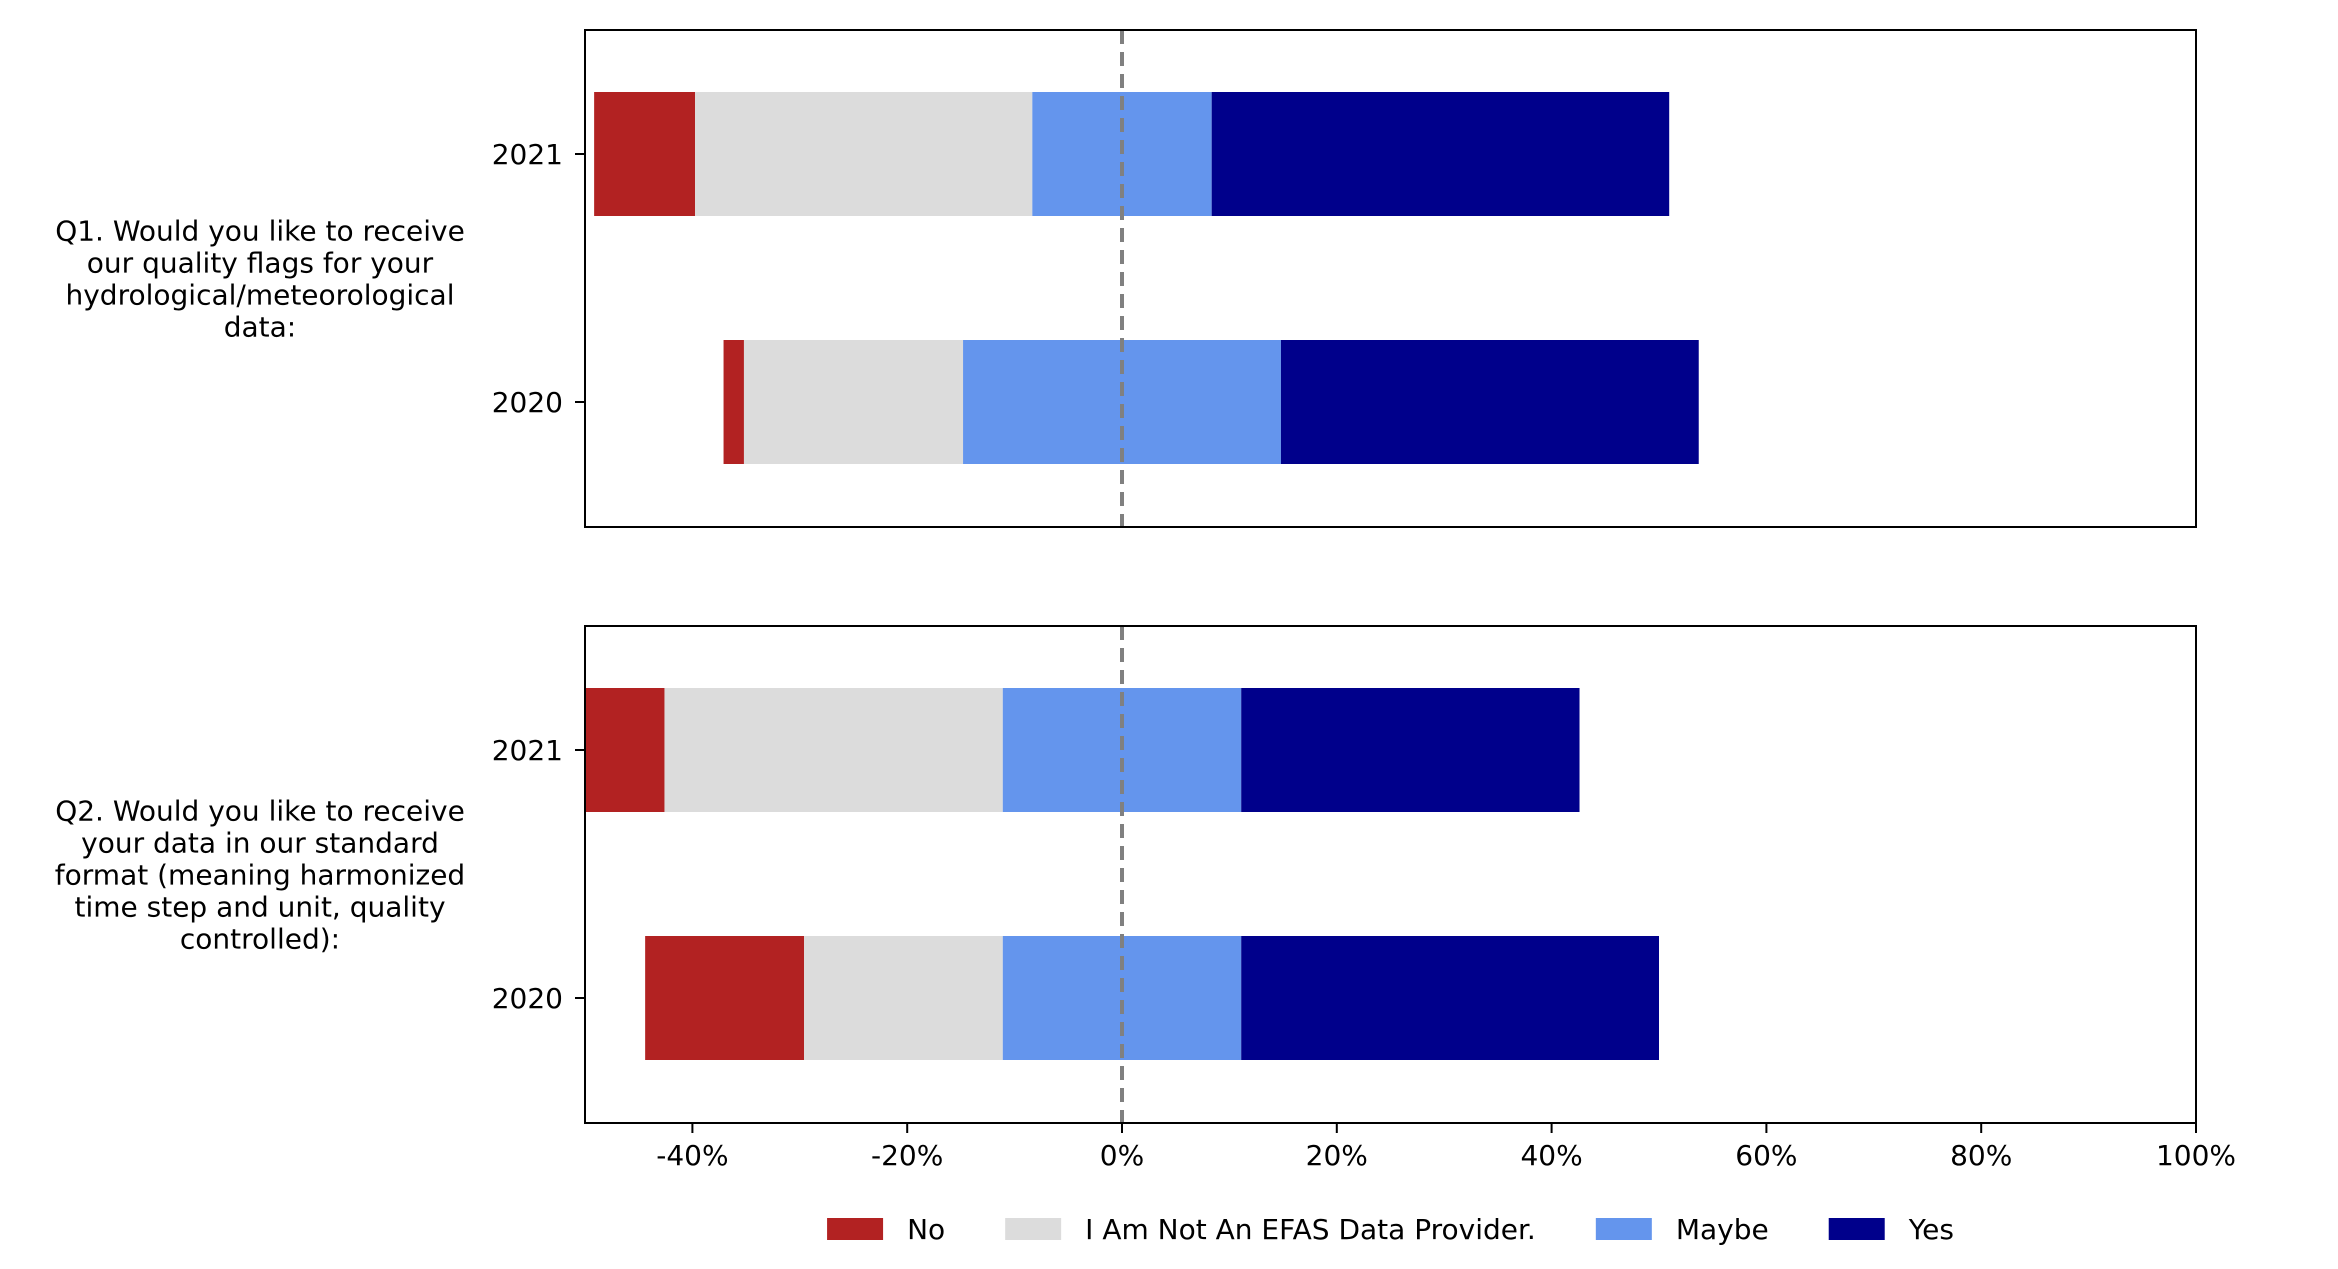 The width and height of the screenshot is (2338, 1269). What do you see at coordinates (259, 907) in the screenshot?
I see `question-label-line: time step and unit, quality` at bounding box center [259, 907].